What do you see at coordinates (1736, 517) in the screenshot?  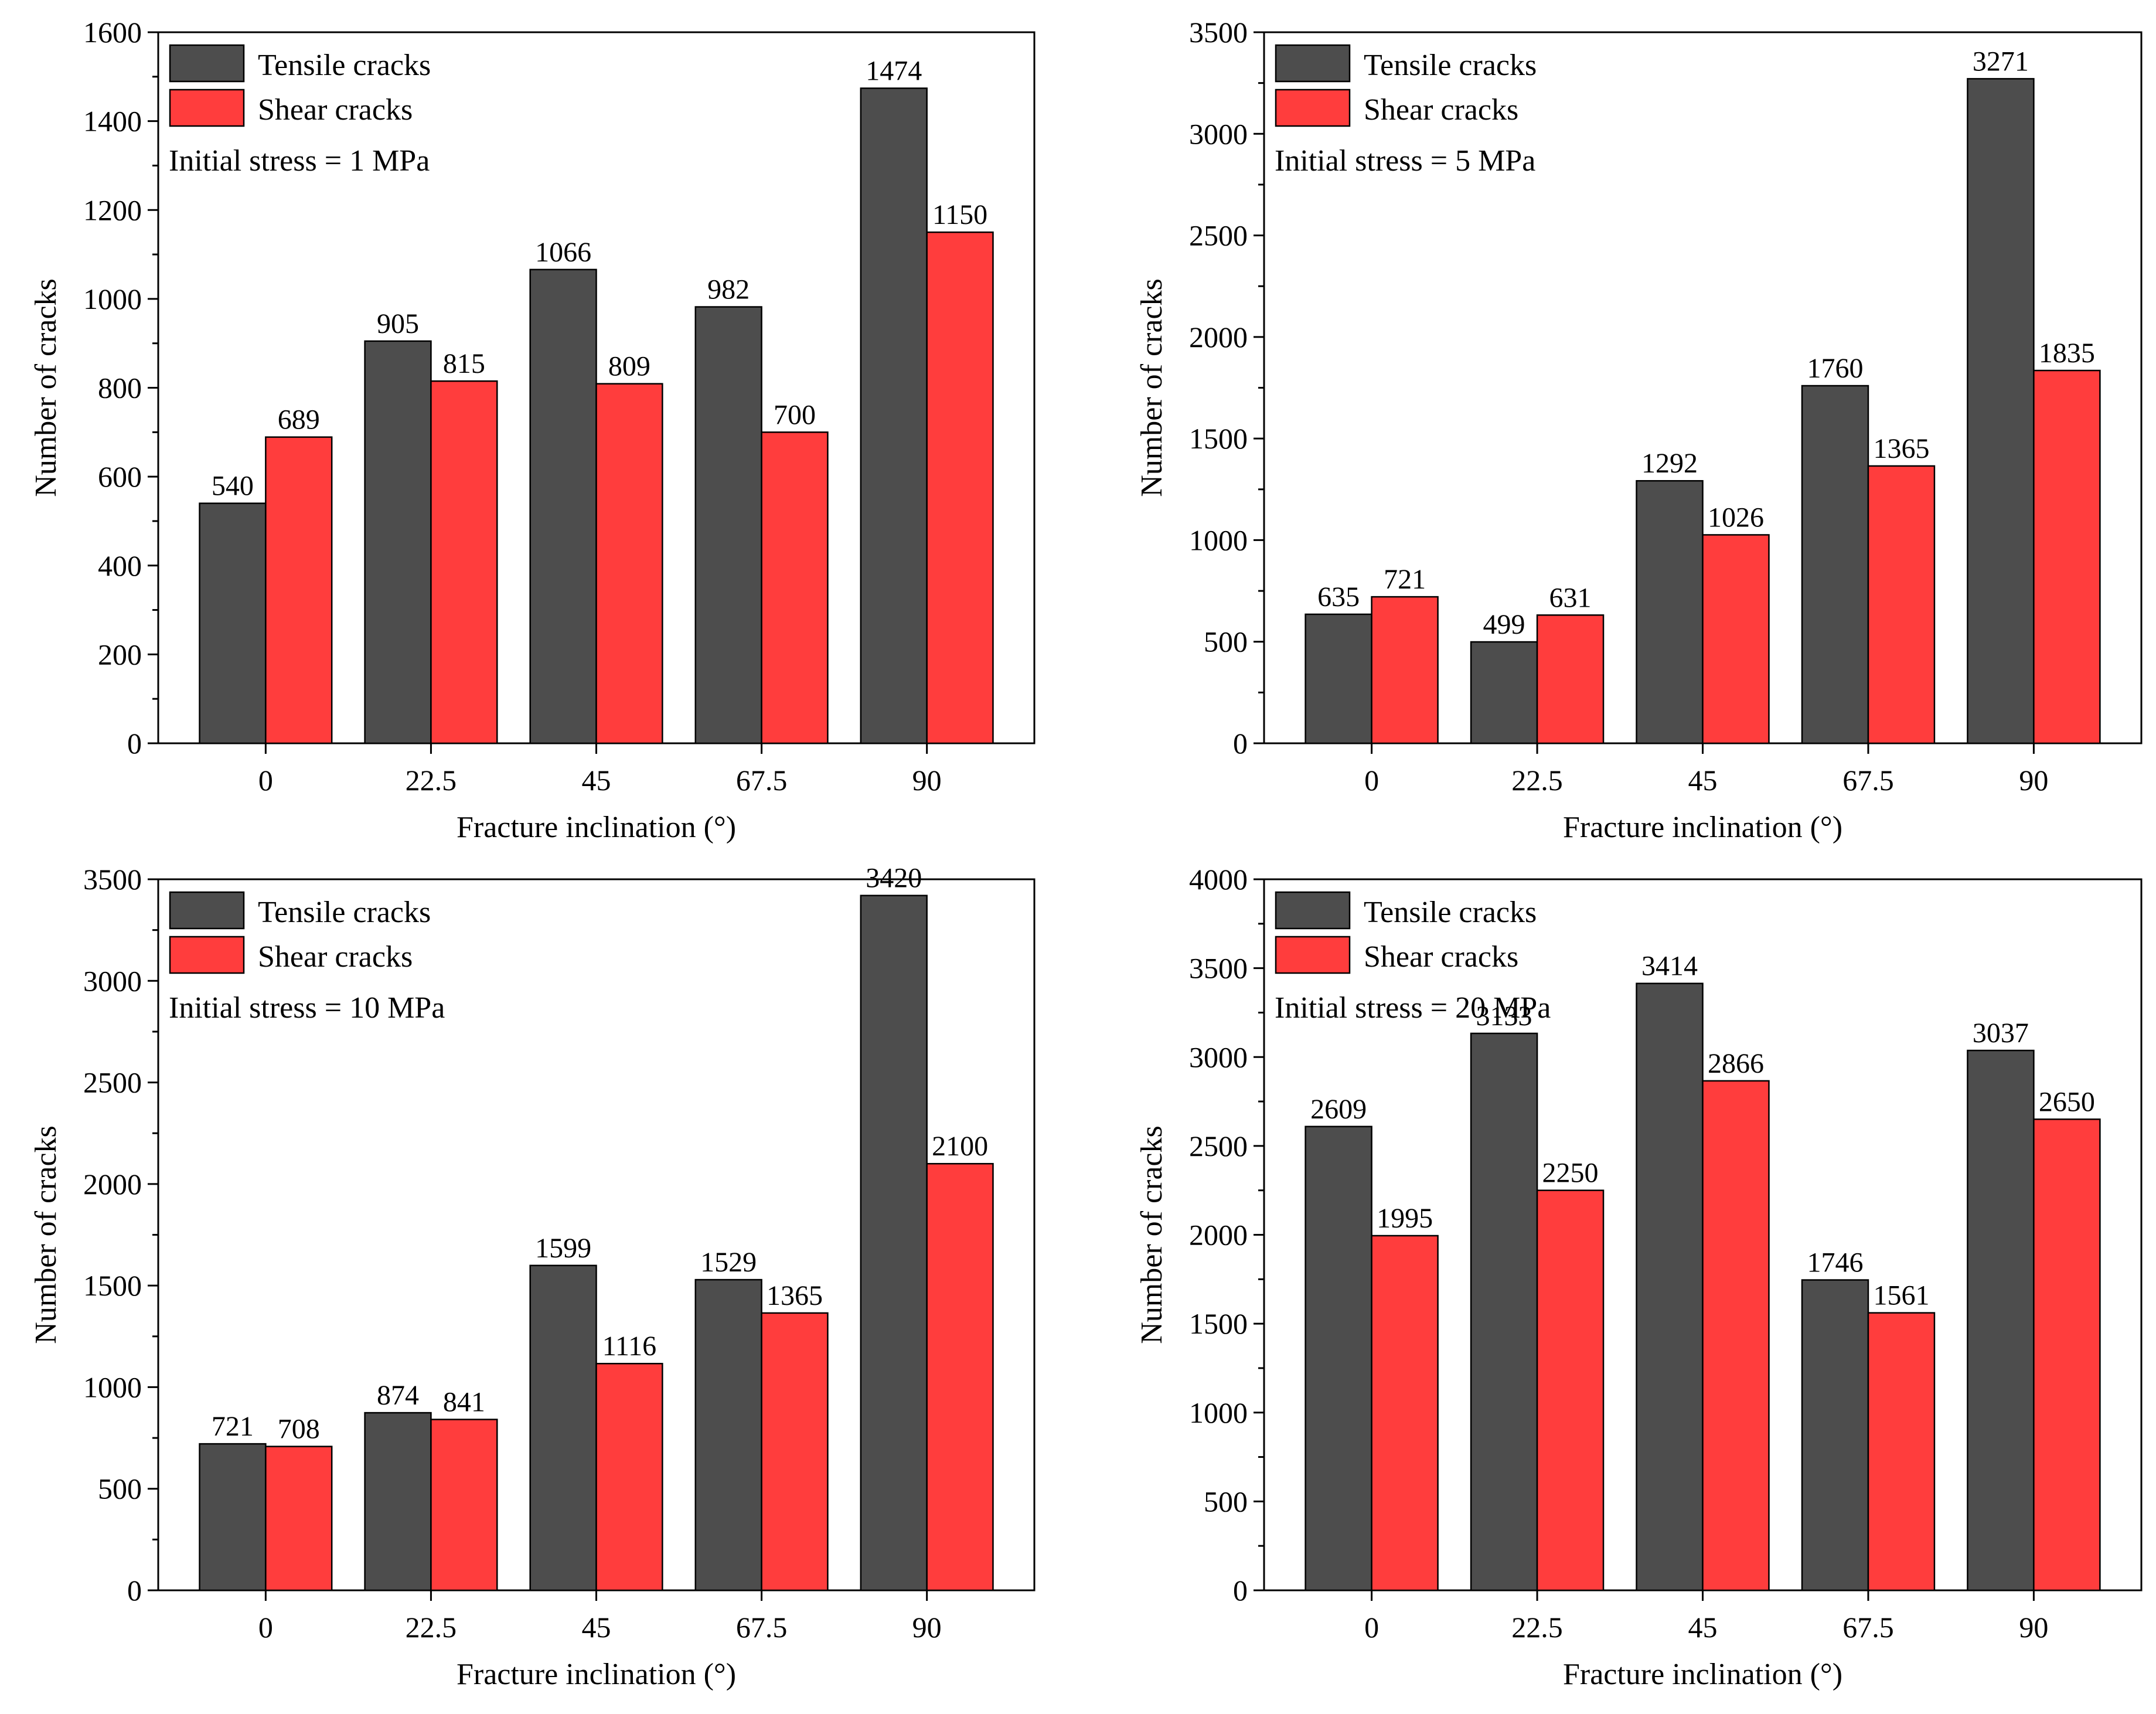 I see `shear-value-label: 1026` at bounding box center [1736, 517].